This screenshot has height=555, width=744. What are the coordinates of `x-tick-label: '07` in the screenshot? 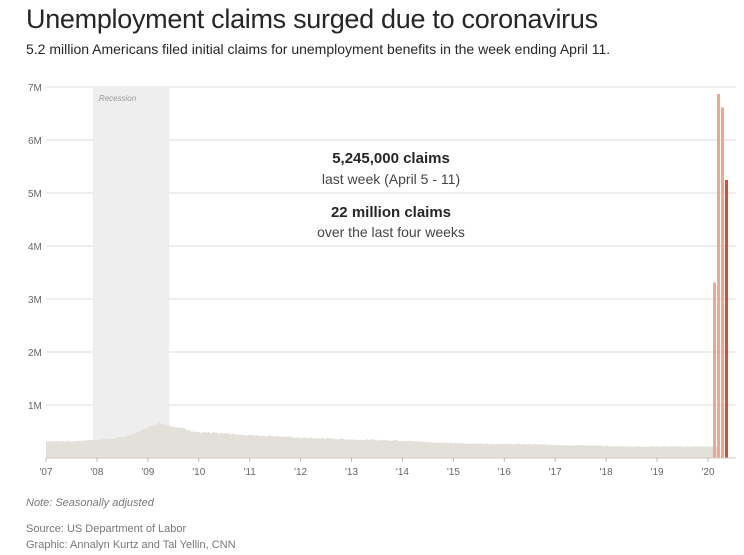 It's located at (45, 472).